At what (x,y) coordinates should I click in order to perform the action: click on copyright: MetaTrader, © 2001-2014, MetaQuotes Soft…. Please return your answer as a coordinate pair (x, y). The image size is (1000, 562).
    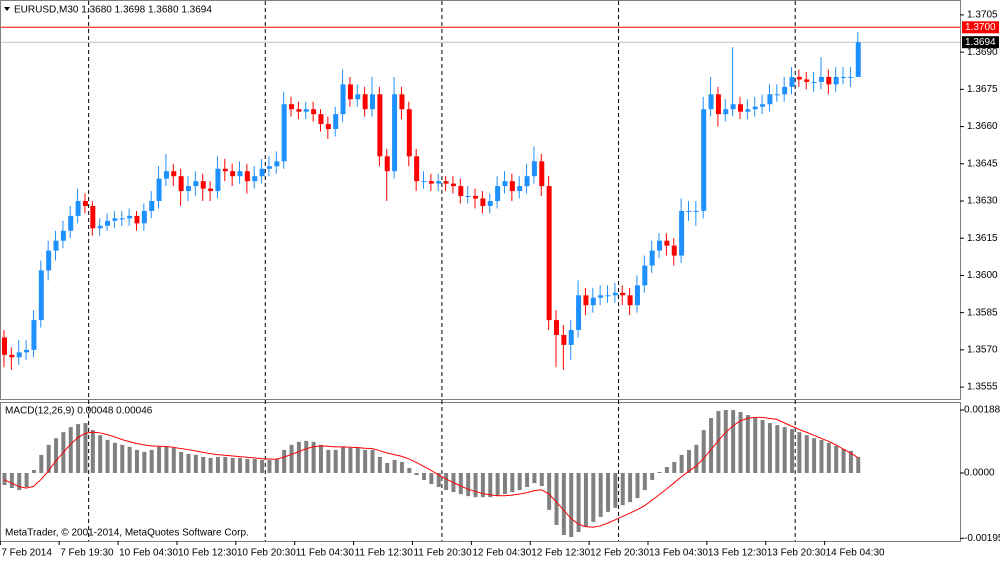
    Looking at the image, I should click on (127, 533).